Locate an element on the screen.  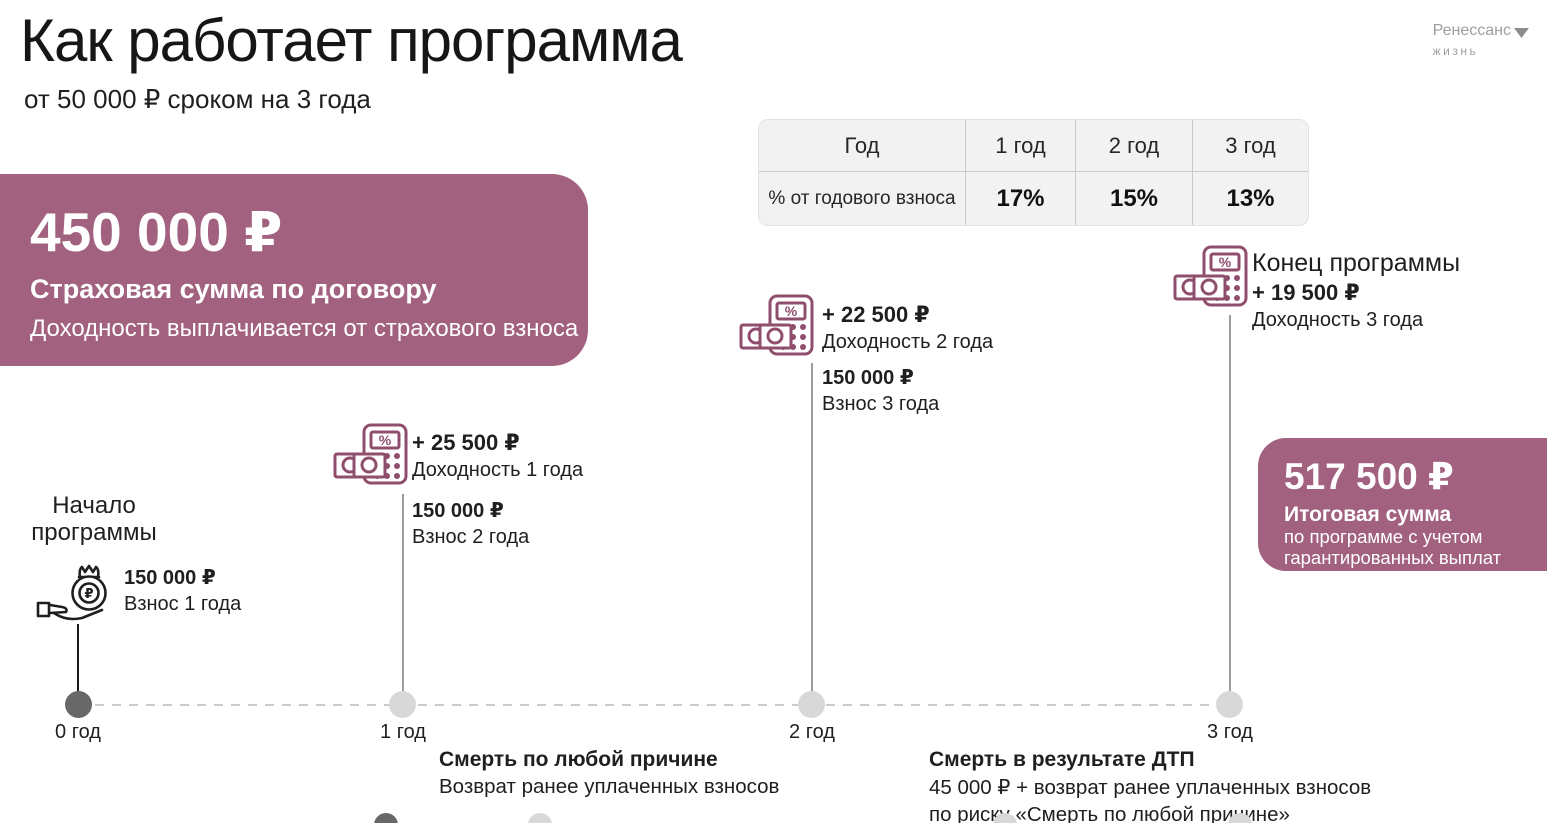
year1-caption: Взнос 2 года is located at coordinates (471, 537).